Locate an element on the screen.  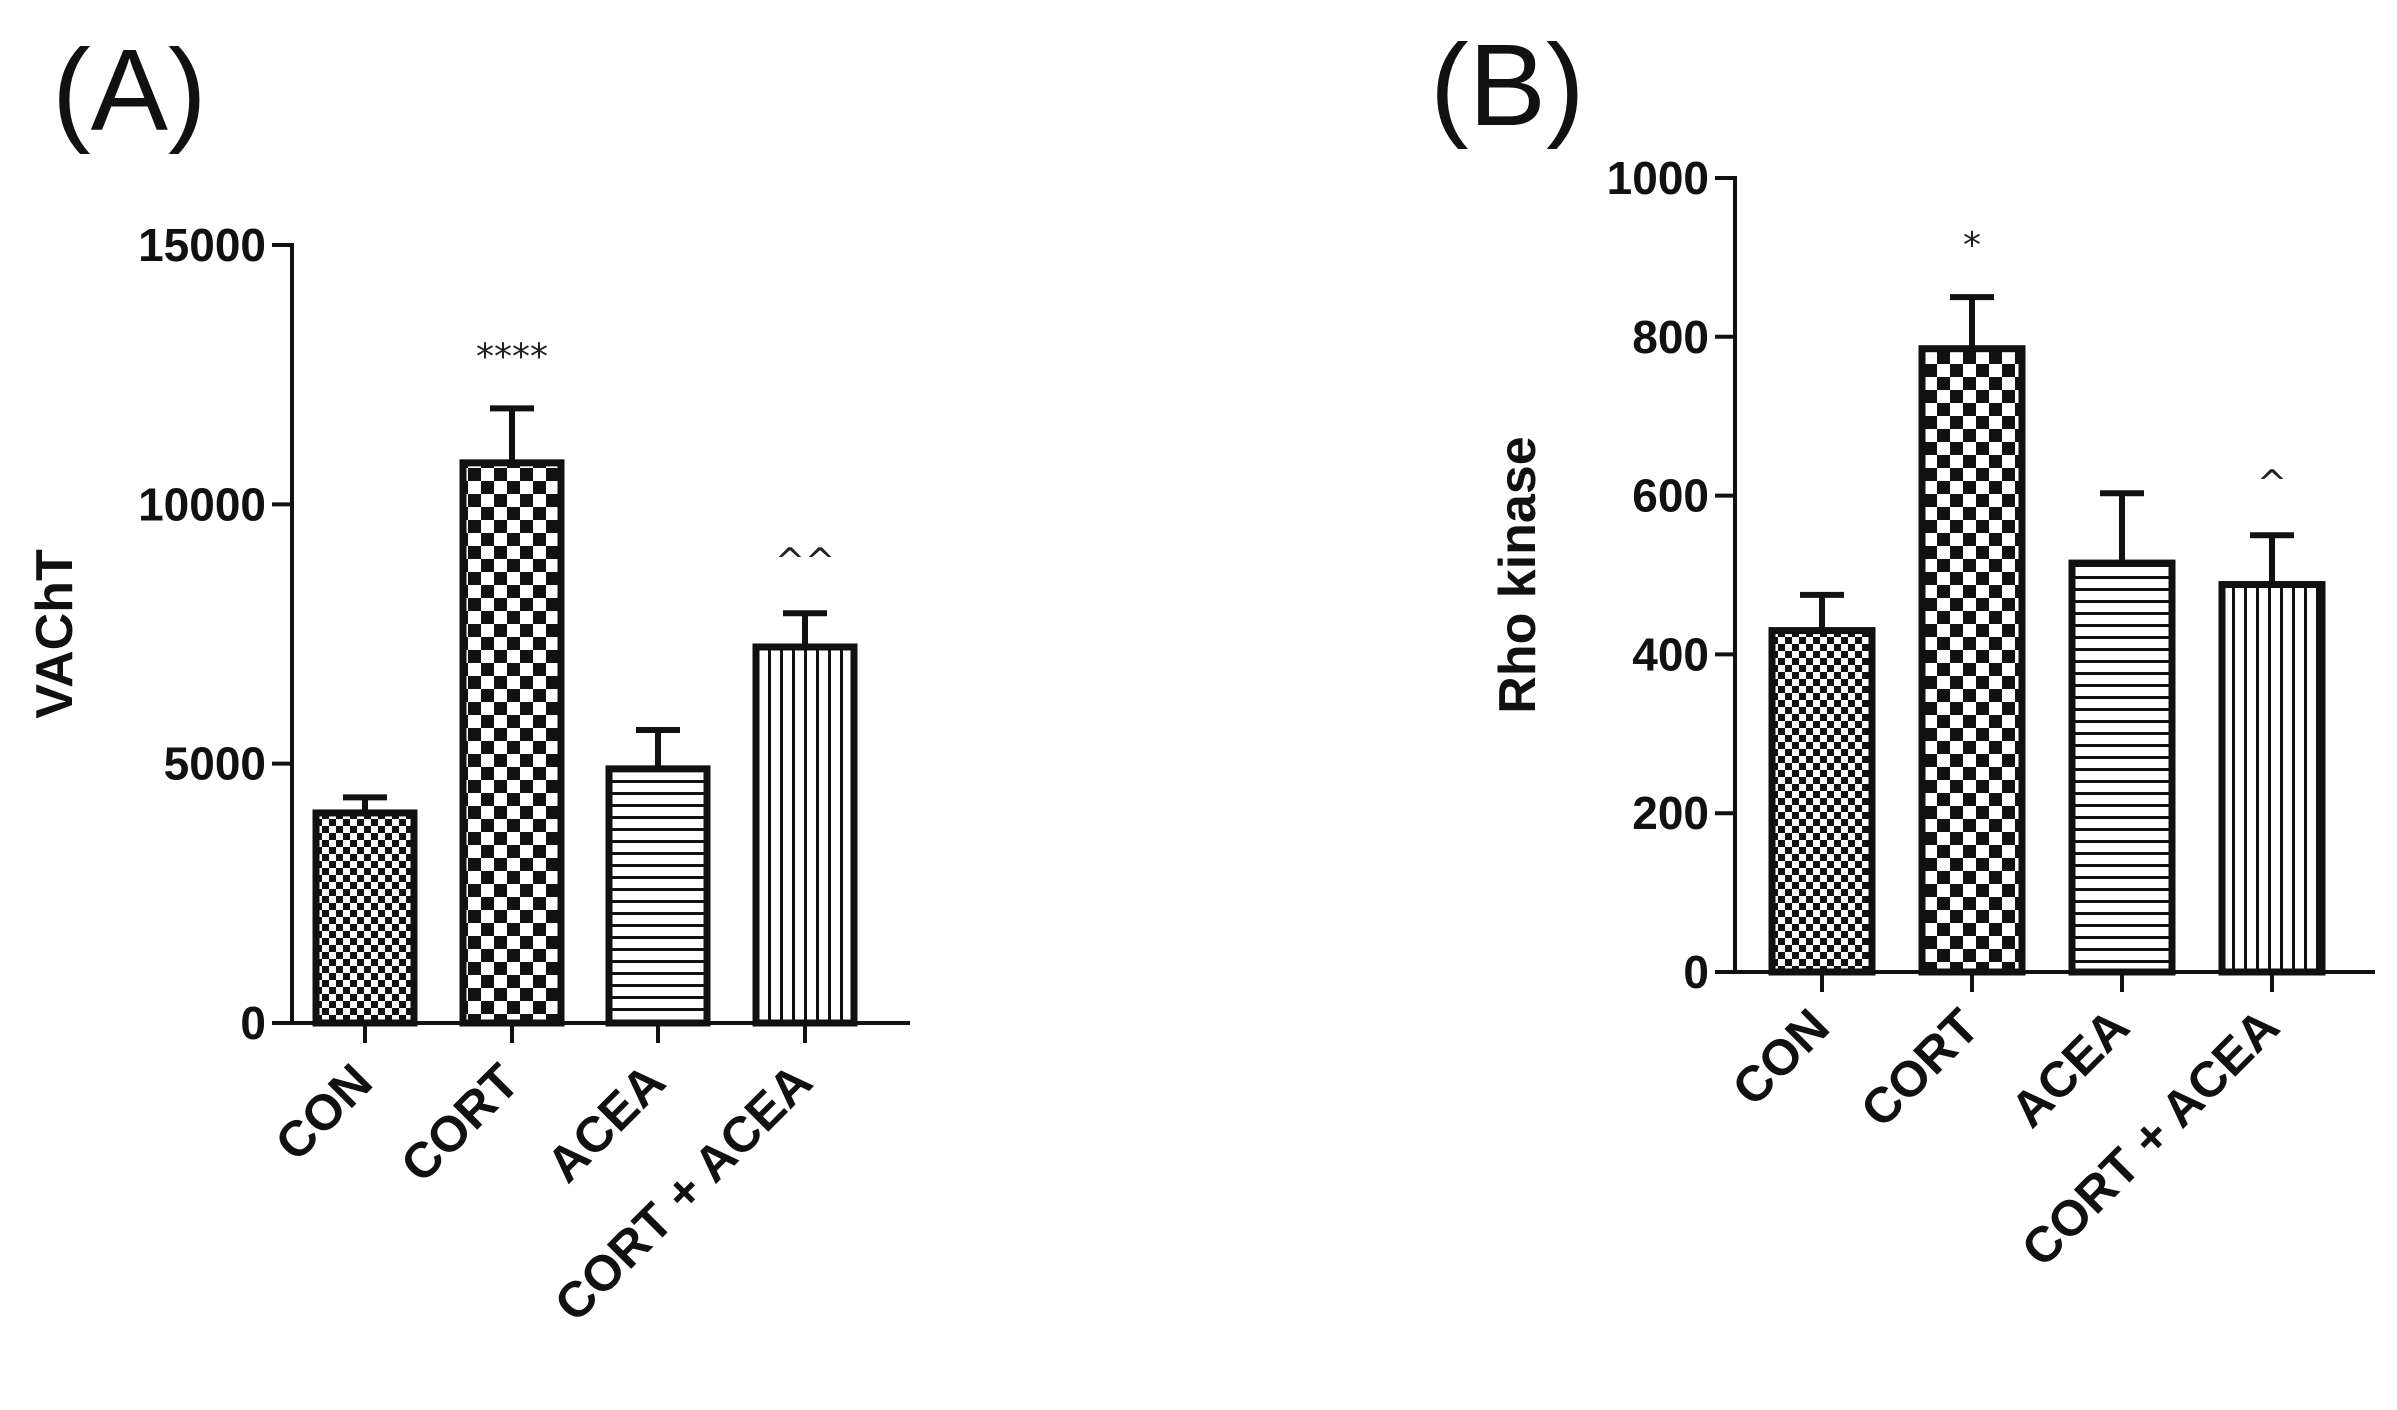
y-tick-label-200: 200 is located at coordinates (1670, 813).